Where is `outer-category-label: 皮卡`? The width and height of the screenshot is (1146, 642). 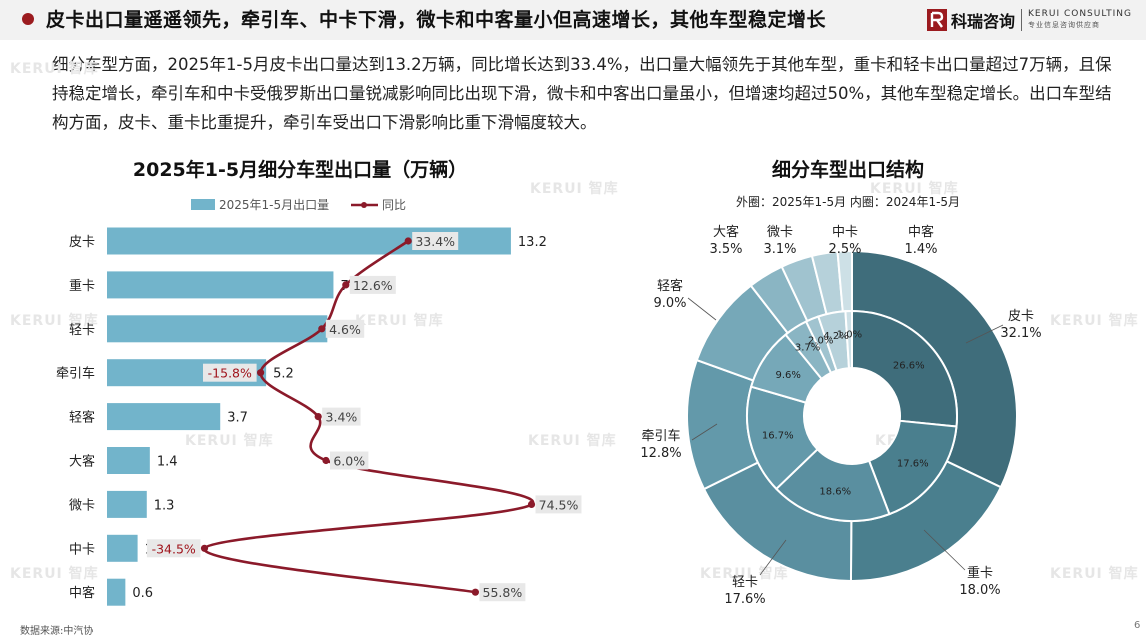
outer-category-label: 皮卡 is located at coordinates (1021, 316).